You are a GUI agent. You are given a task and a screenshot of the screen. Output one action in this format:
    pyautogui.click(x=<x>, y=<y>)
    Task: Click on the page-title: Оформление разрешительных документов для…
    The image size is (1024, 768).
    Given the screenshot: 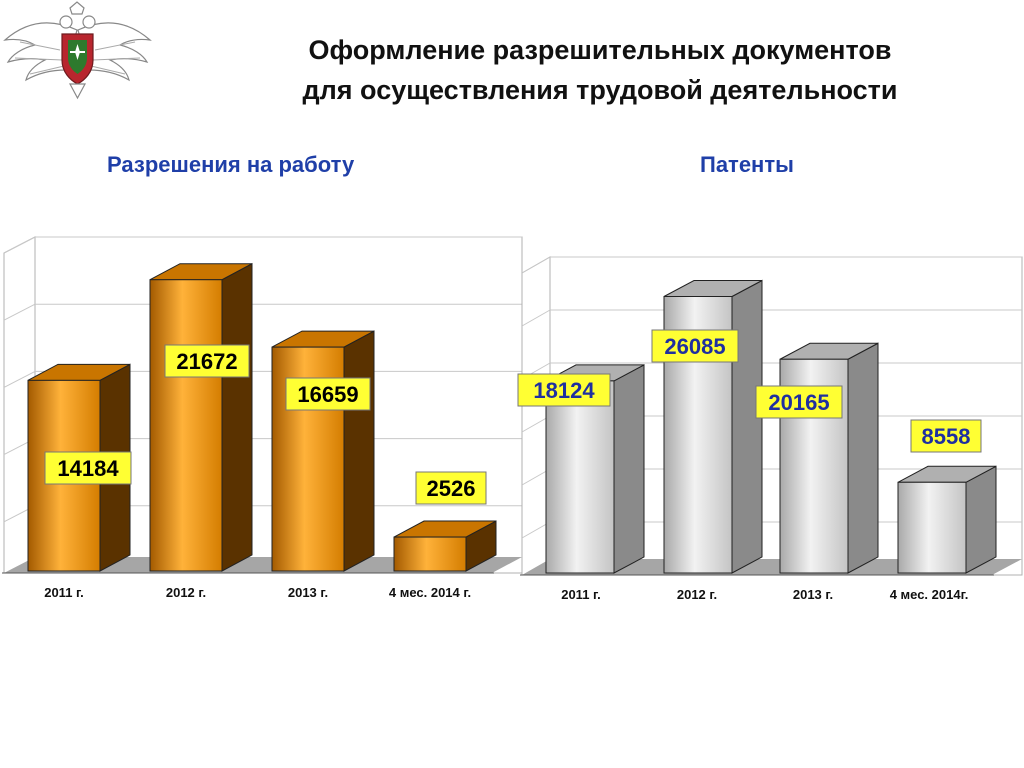 What is the action you would take?
    pyautogui.click(x=600, y=70)
    